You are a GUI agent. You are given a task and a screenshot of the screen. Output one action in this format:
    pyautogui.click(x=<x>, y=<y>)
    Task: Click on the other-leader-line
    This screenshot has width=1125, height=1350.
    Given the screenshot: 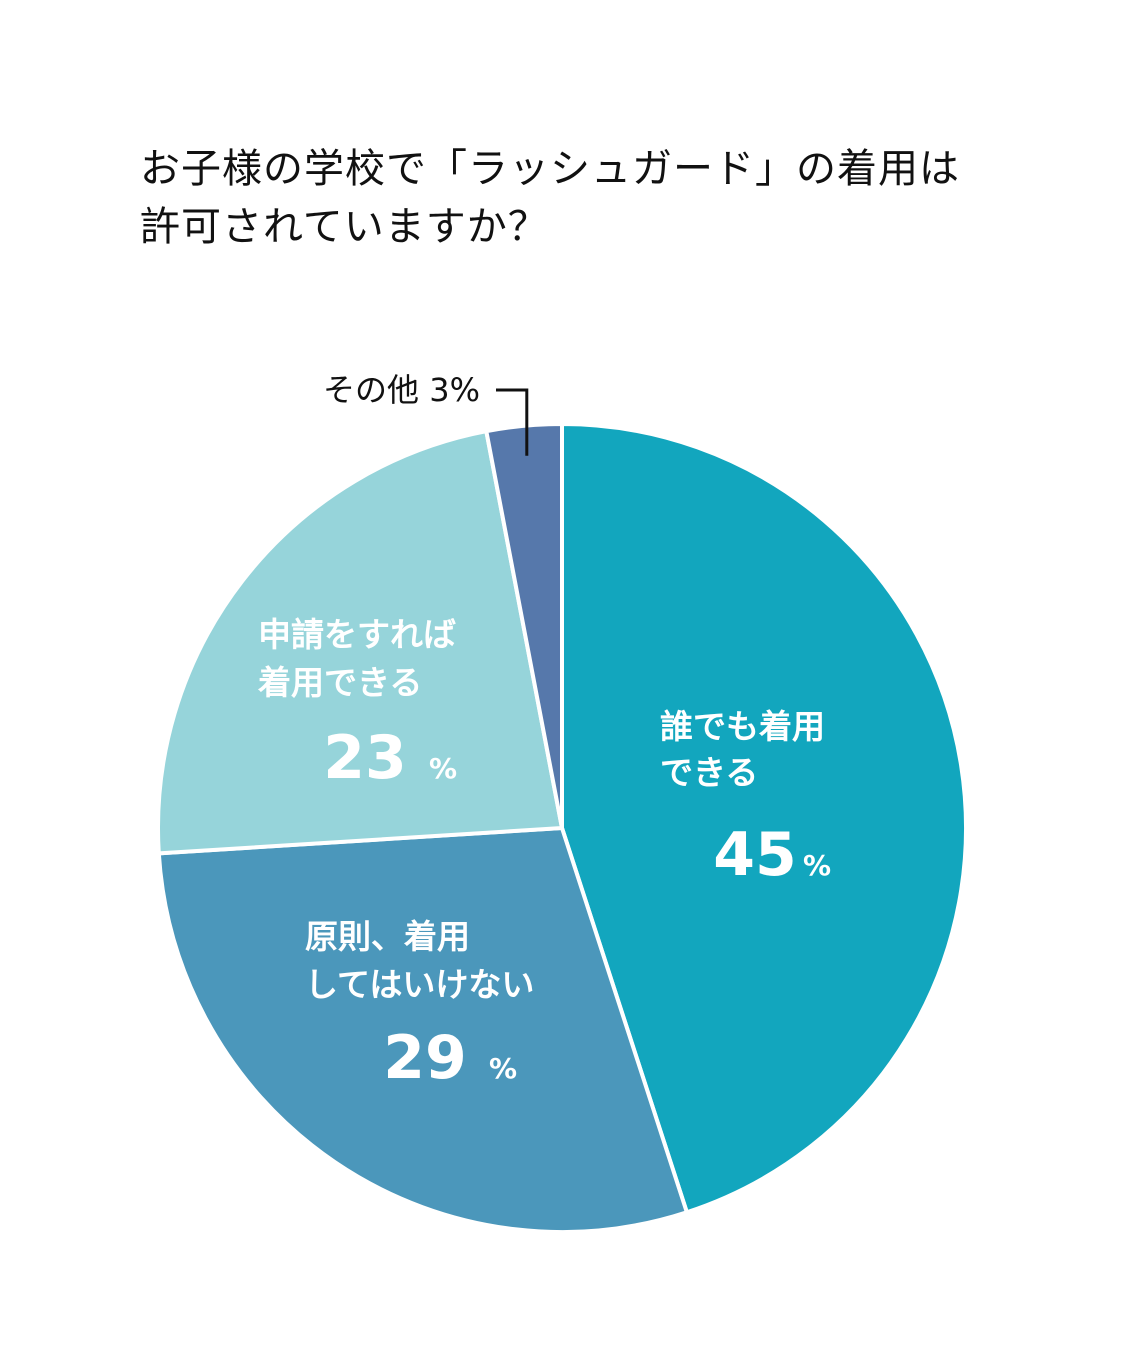 What is the action you would take?
    pyautogui.click(x=512, y=422)
    